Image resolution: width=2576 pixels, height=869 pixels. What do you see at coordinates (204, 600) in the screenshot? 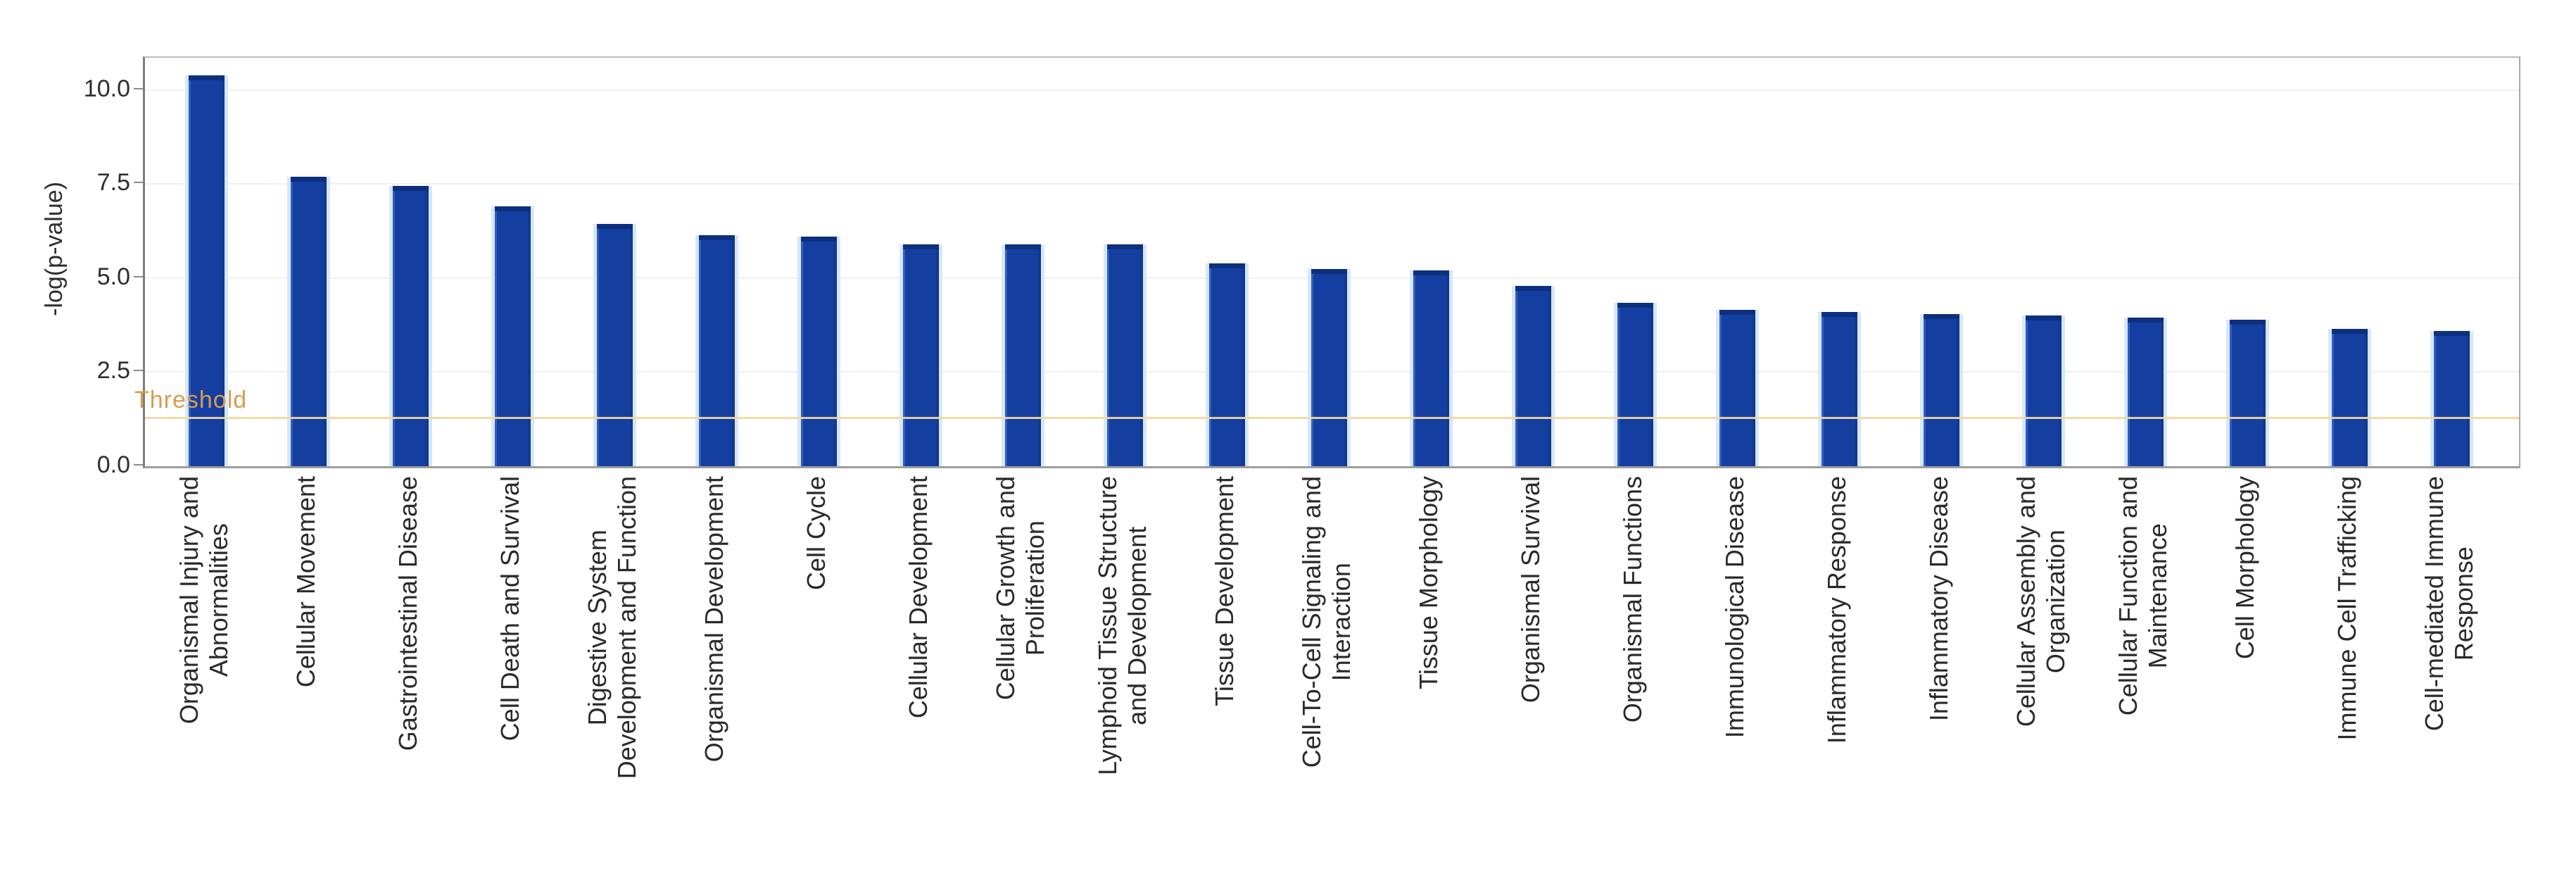
I see `x-axis-label: Organismal Injury and Abnormalities` at bounding box center [204, 600].